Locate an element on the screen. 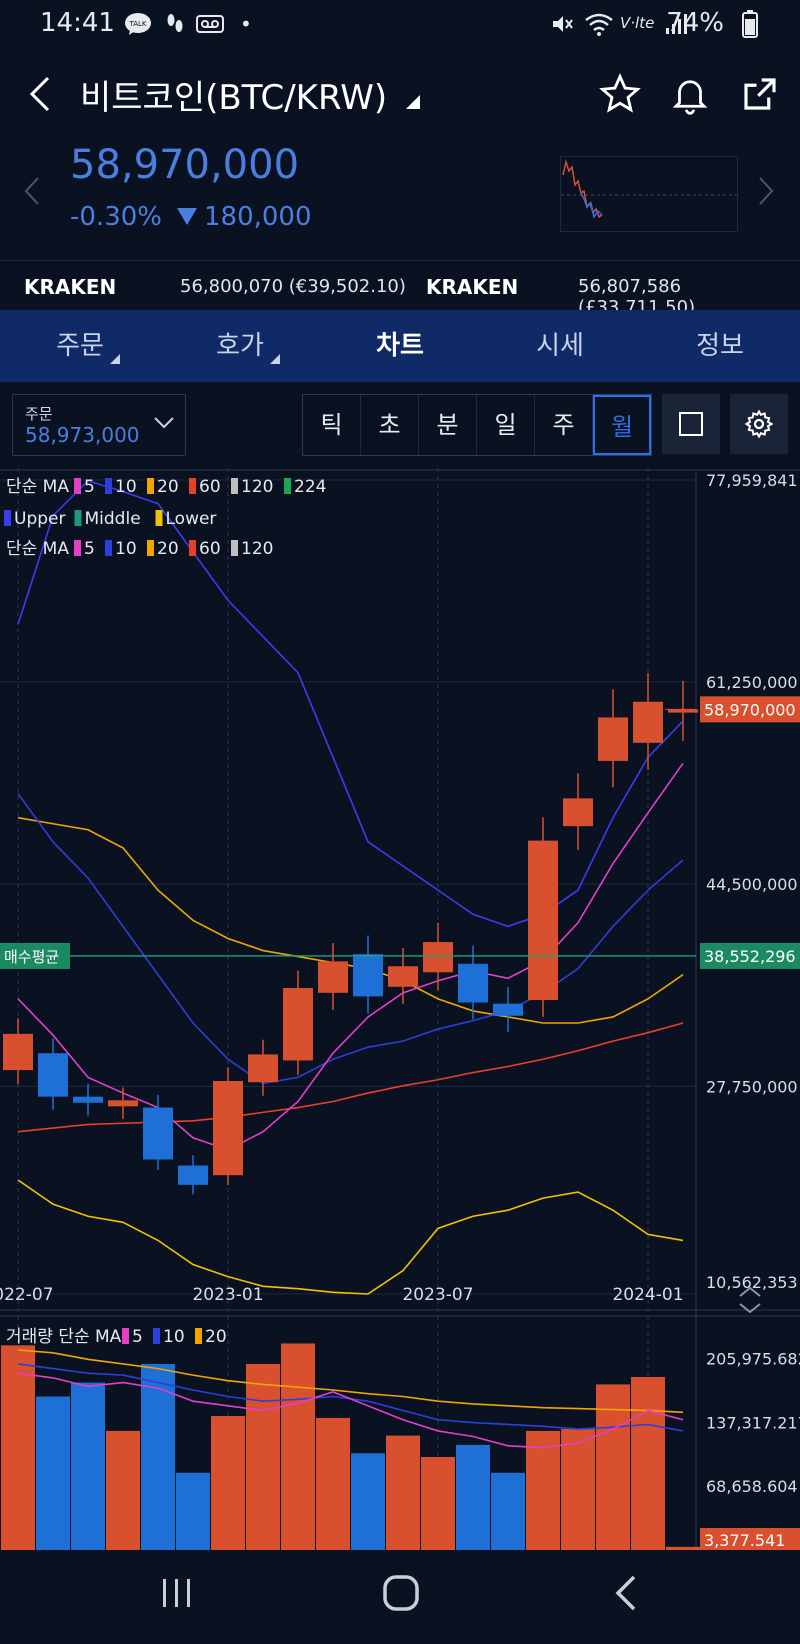  current-price: 58,970,000 is located at coordinates (185, 165).